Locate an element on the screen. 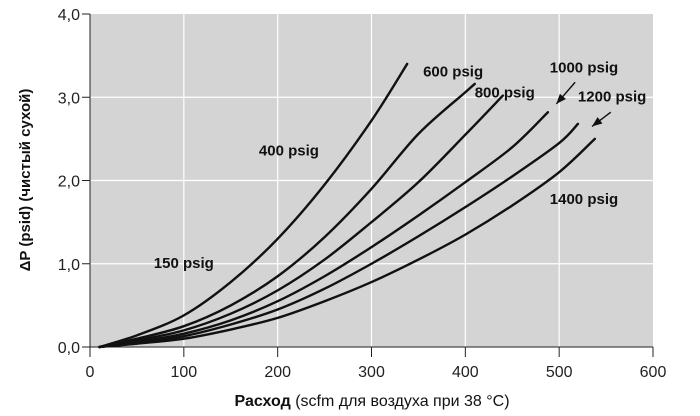  series-label: 400 psig is located at coordinates (289, 151).